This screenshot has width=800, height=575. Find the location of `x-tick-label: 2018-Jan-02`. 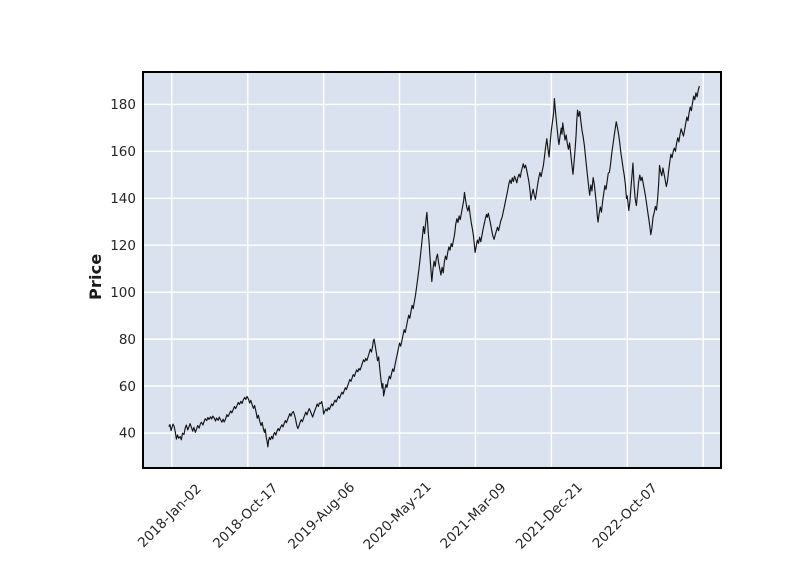

x-tick-label: 2018-Jan-02 is located at coordinates (170, 516).